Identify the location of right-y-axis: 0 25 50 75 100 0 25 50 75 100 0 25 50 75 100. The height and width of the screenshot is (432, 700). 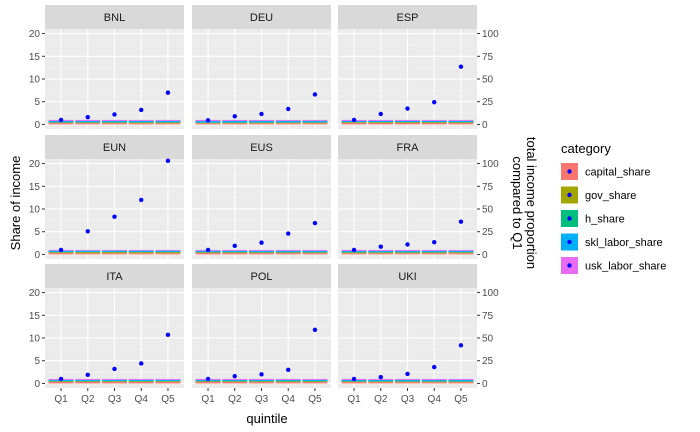
(488, 209).